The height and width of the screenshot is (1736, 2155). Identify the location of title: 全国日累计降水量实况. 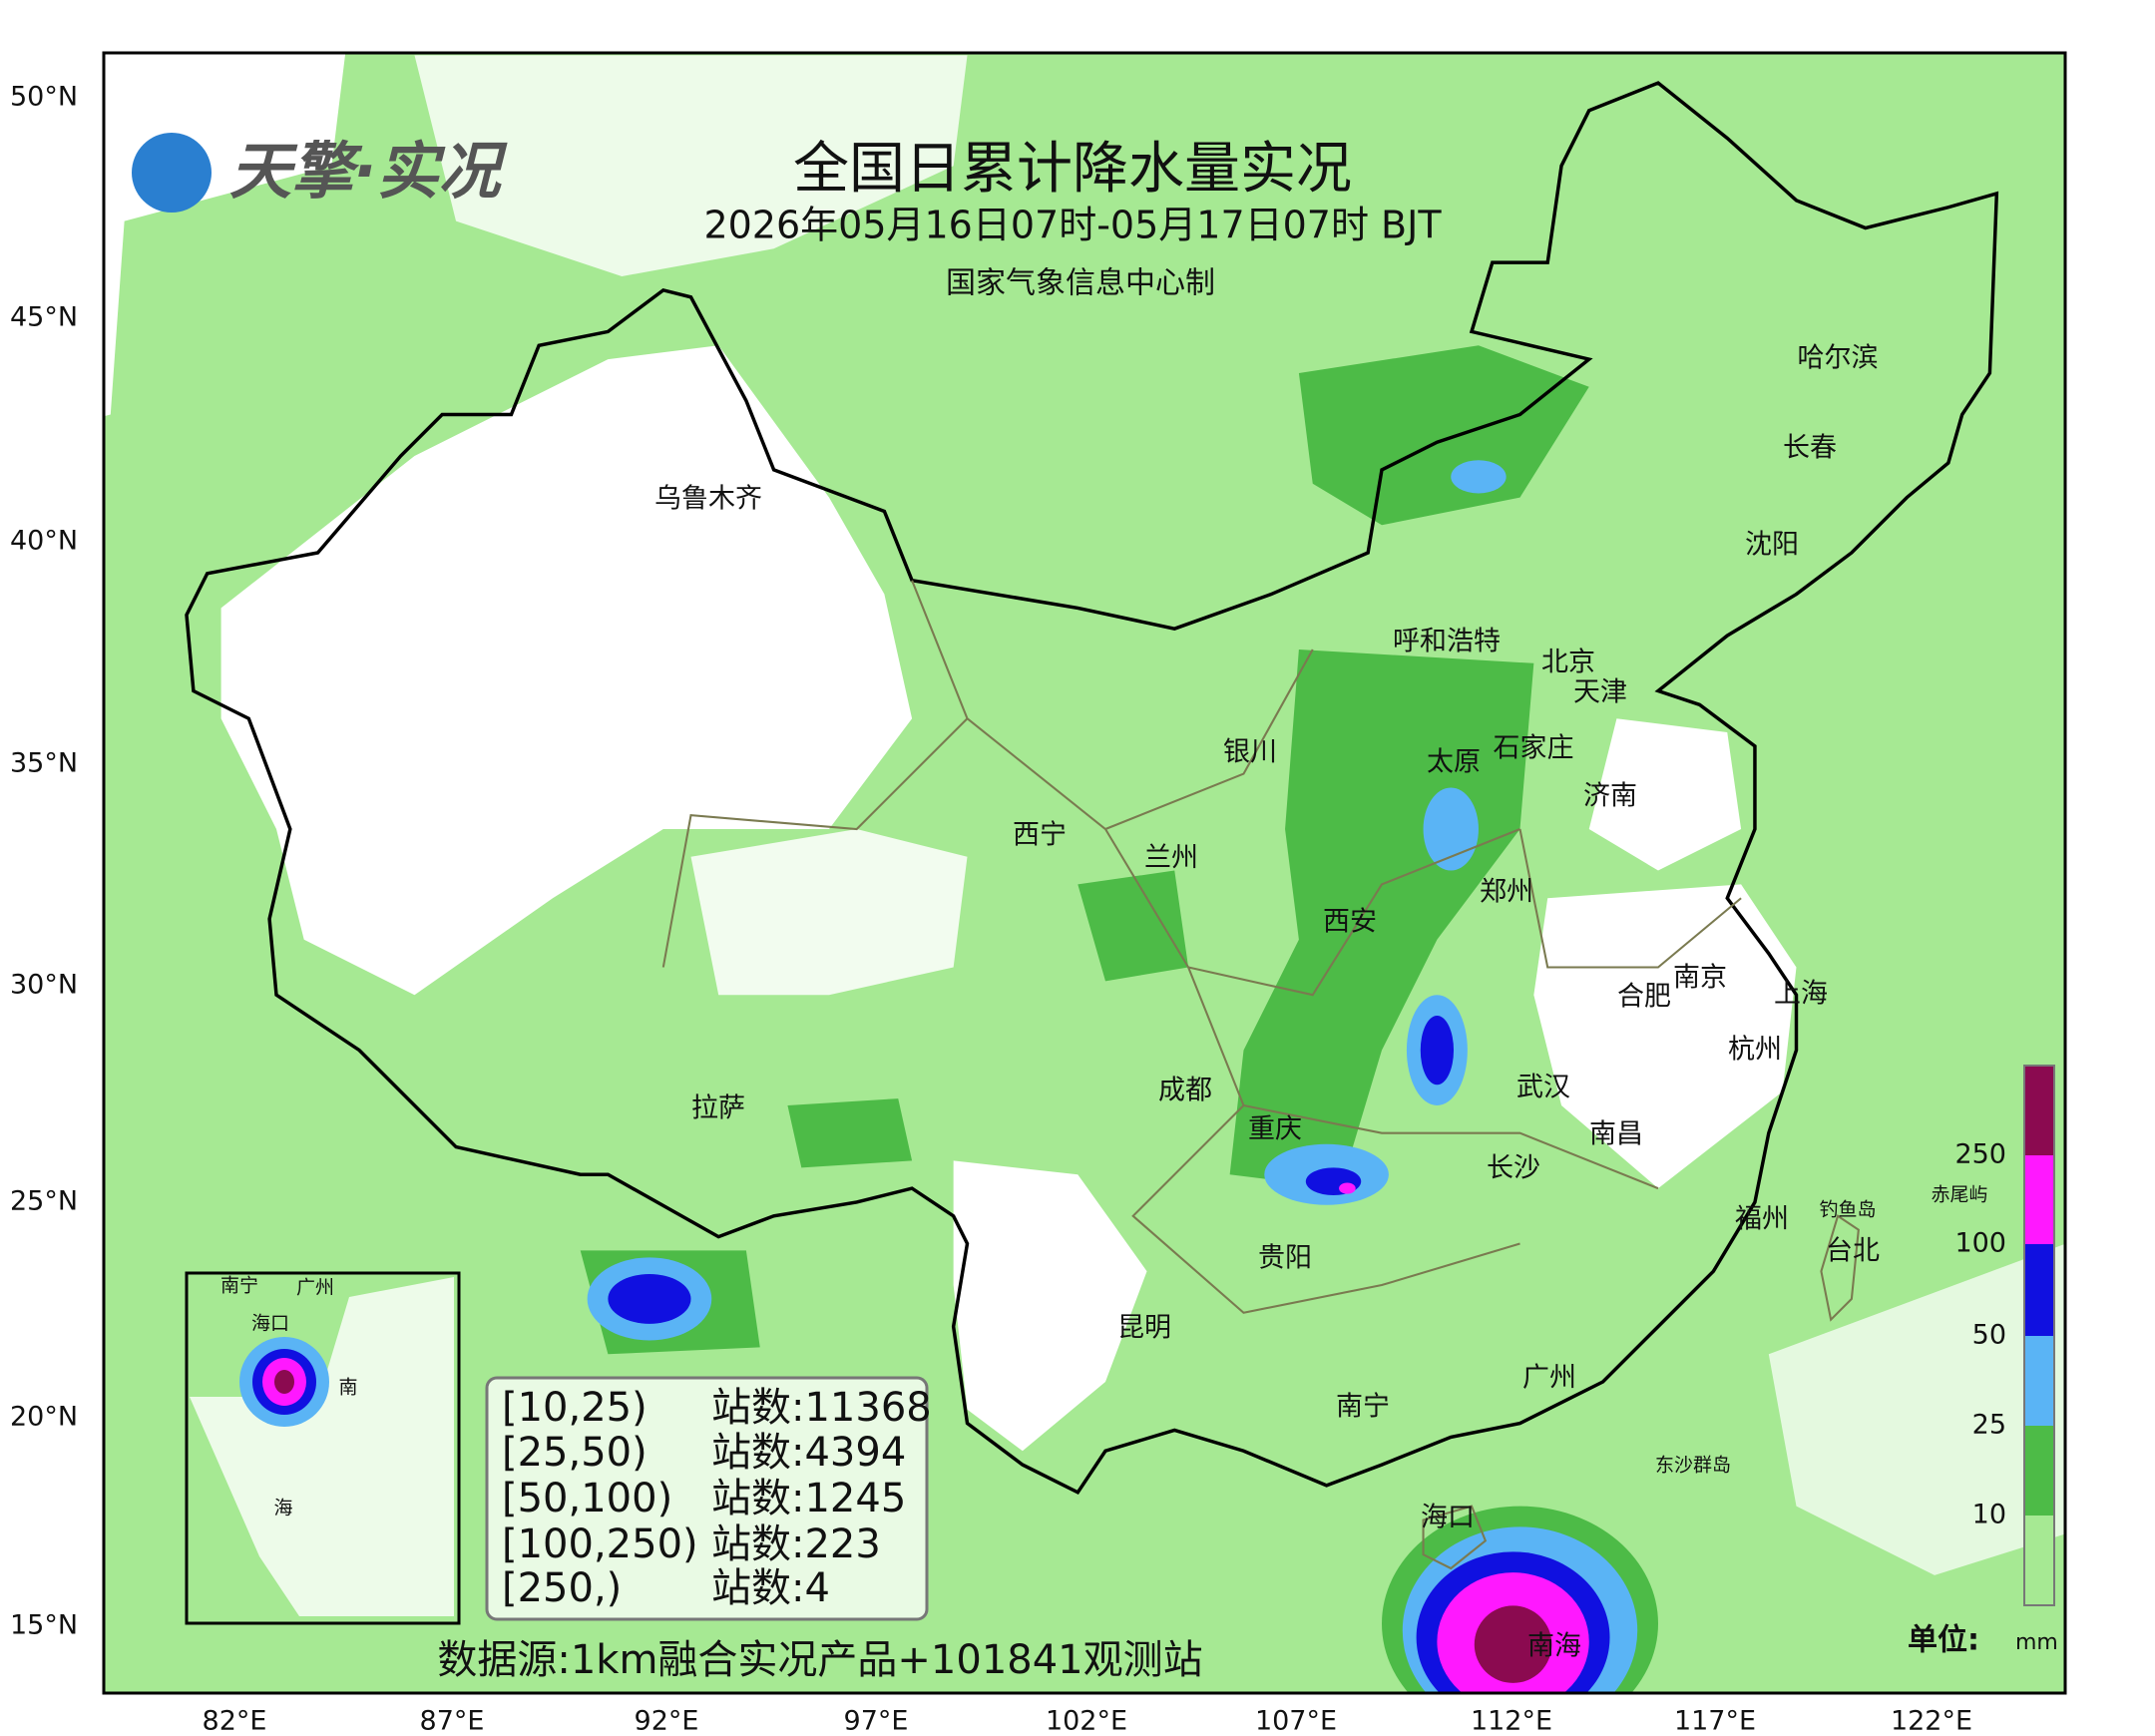
(1072, 169).